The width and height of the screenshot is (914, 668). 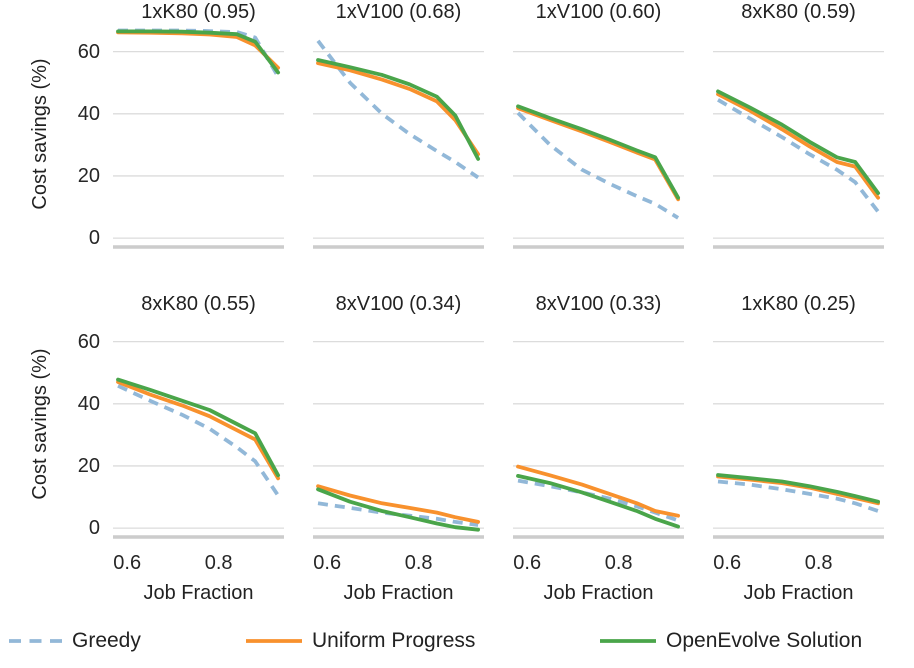 I want to click on subplot-title: 1xV100 (0.60), so click(x=598, y=12).